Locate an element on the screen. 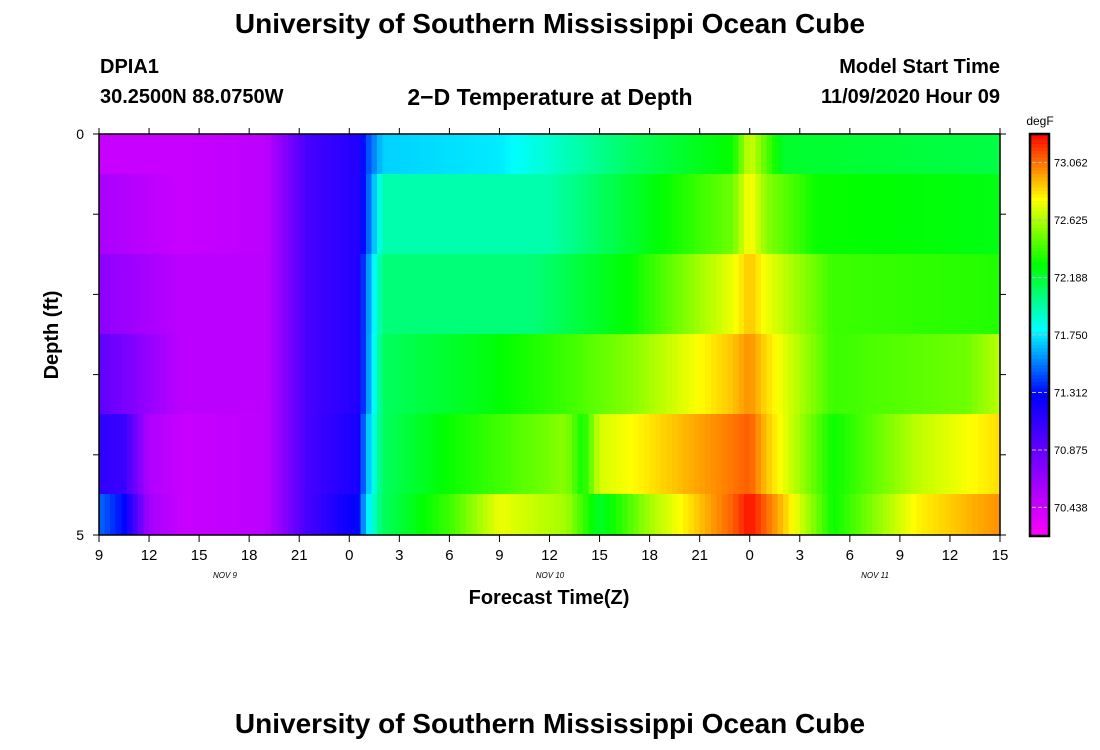 The width and height of the screenshot is (1100, 750). plot-title: 2−D Temperature at Depth is located at coordinates (550, 97).